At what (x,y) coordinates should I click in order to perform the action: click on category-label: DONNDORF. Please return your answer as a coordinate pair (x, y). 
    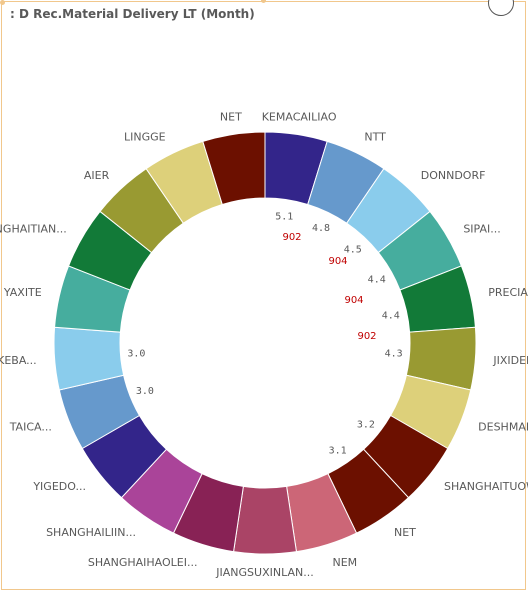
    Looking at the image, I should click on (453, 175).